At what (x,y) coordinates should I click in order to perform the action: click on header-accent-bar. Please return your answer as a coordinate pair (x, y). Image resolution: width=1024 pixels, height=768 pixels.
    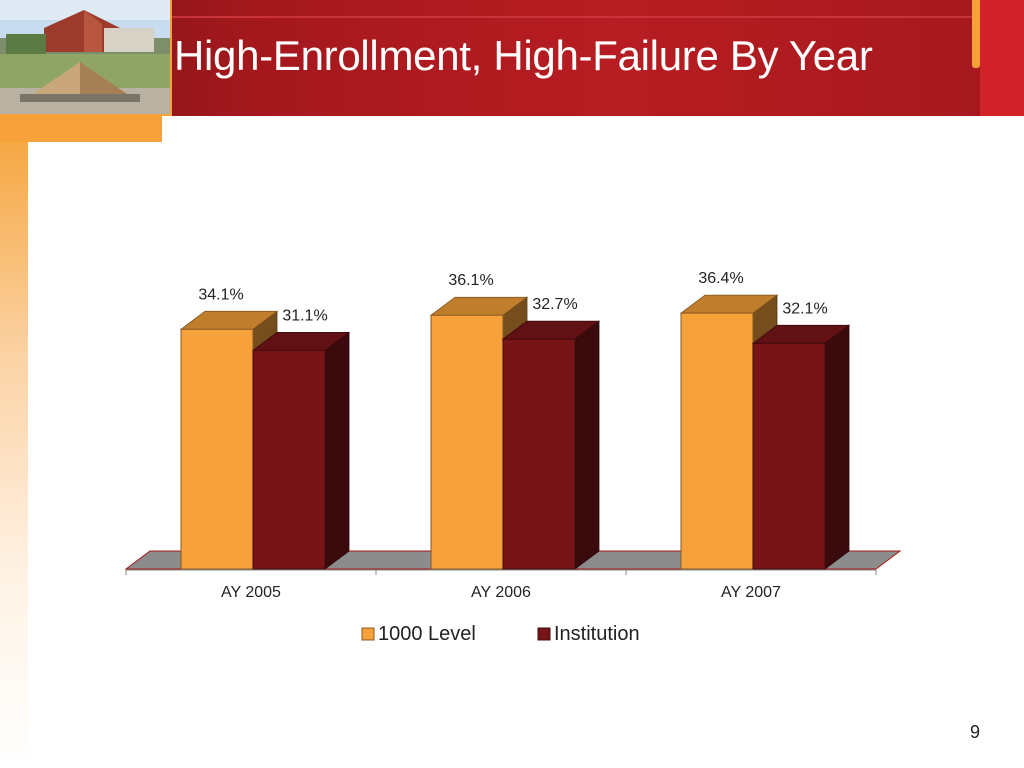
    Looking at the image, I should click on (976, 34).